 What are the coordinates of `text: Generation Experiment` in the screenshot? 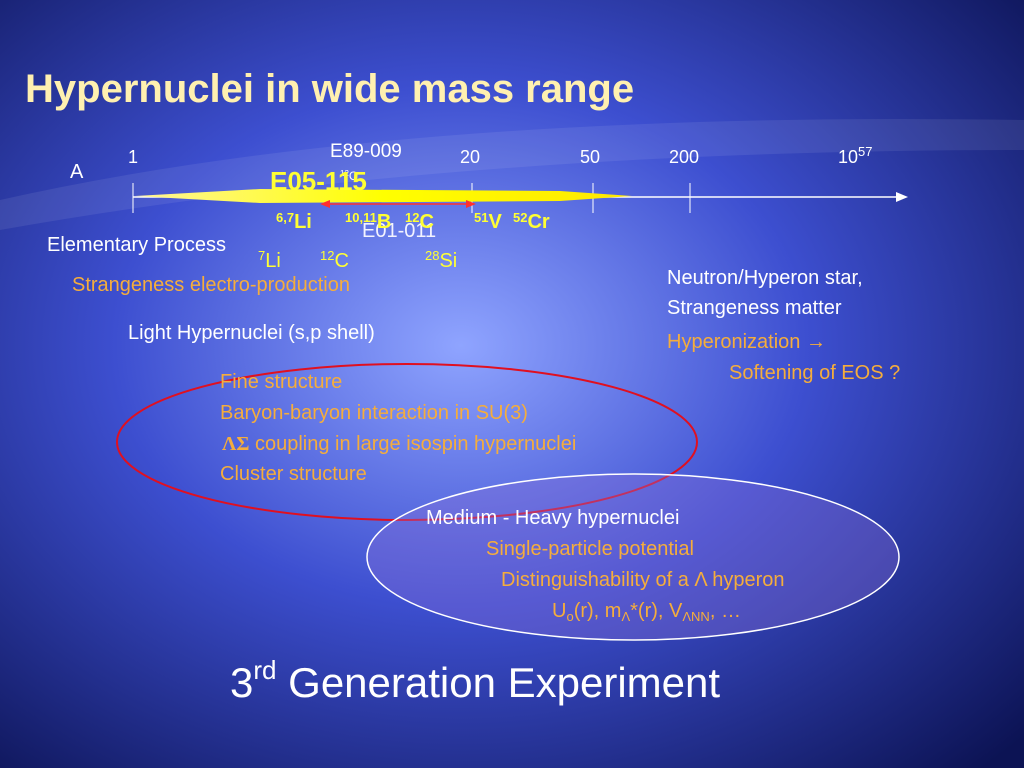 It's located at (498, 682).